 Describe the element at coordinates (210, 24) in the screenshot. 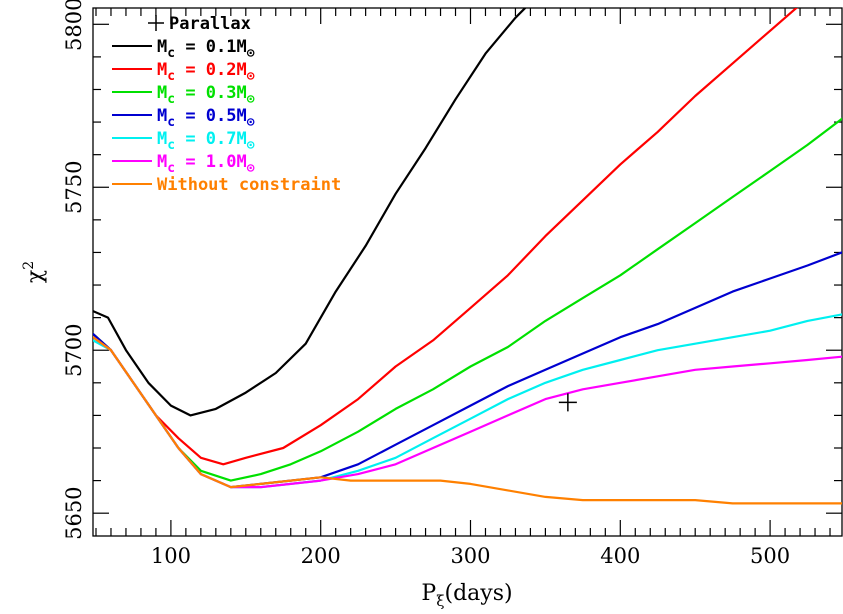

I see `legend-label-parallax: Parallax` at that location.